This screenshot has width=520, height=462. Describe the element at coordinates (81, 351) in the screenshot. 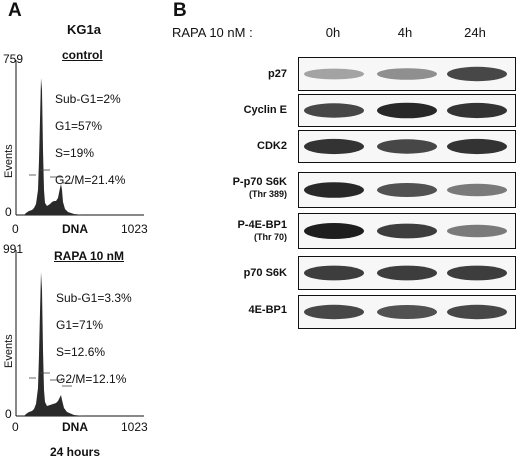

I see `stat-s: S=12.6%` at that location.